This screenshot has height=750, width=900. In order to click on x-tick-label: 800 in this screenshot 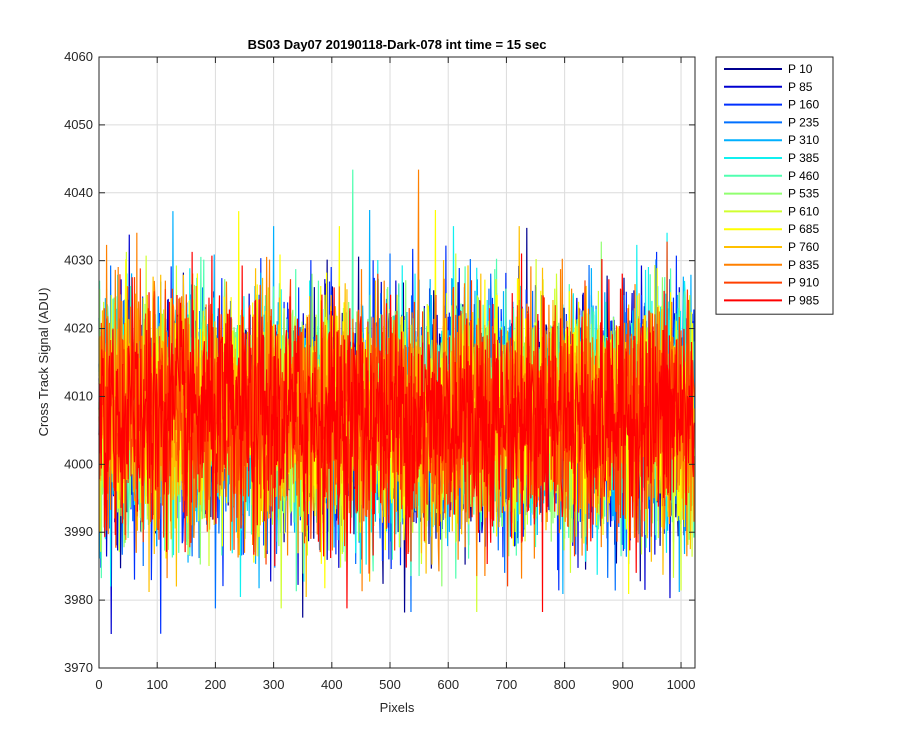, I will do `click(565, 684)`.